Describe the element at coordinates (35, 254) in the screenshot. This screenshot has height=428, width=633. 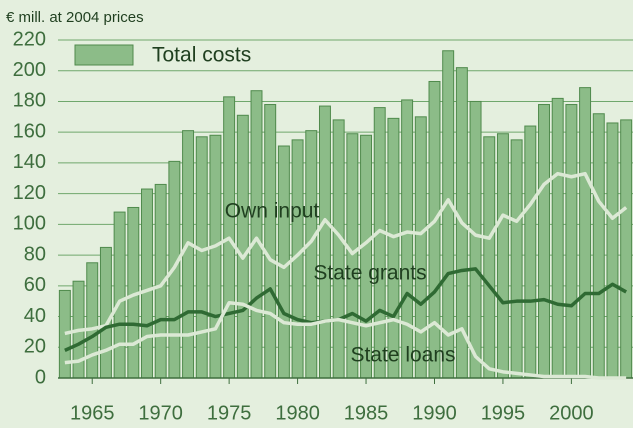
I see `y-tick-label: 80` at that location.